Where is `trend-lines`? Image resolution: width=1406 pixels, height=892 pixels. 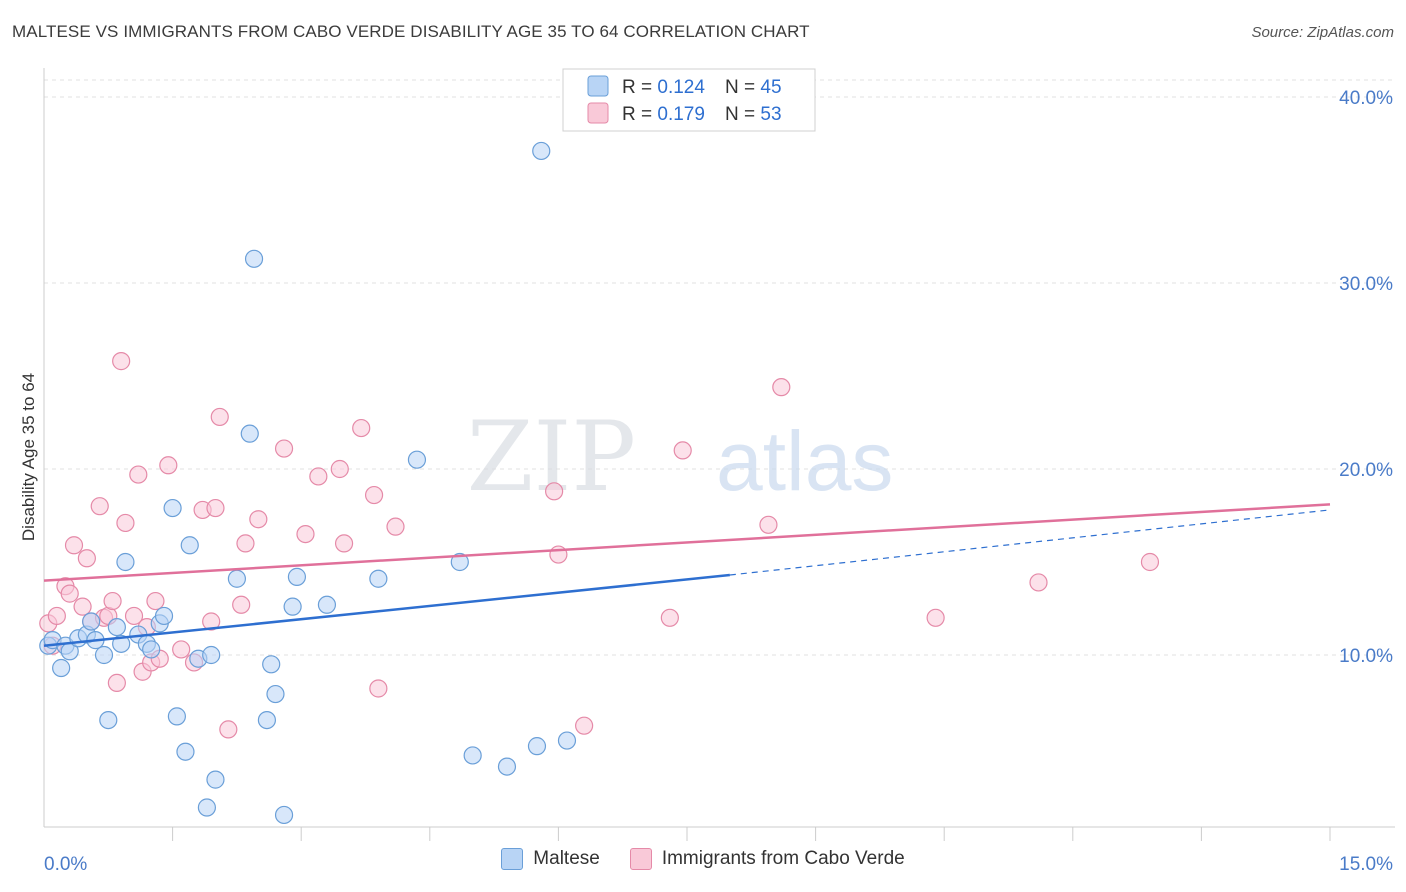 trend-lines is located at coordinates (687, 575).